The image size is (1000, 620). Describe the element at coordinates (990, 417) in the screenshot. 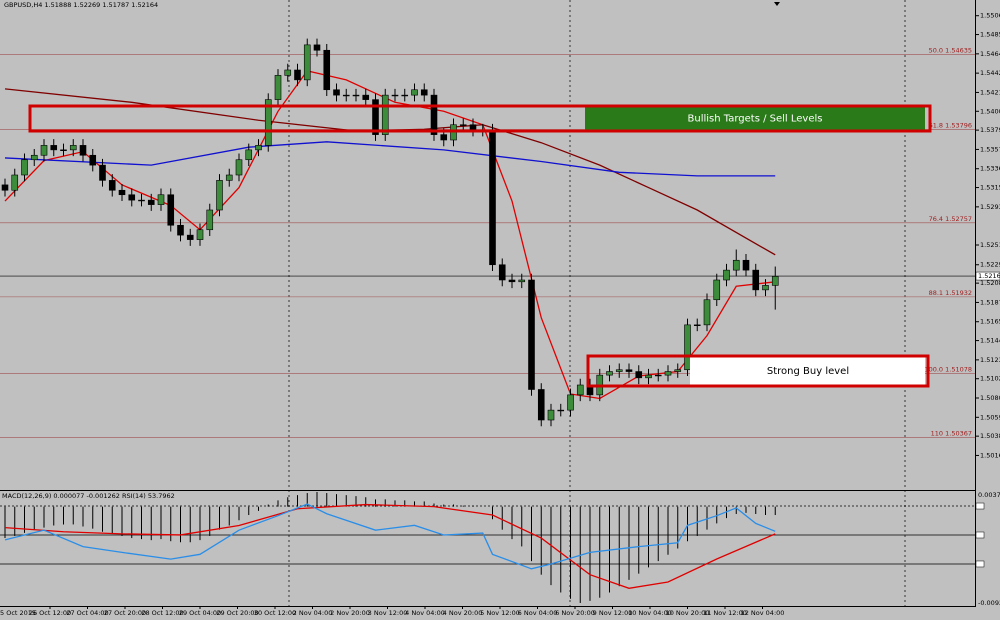

I see `y-tick-label: 1.50590` at that location.